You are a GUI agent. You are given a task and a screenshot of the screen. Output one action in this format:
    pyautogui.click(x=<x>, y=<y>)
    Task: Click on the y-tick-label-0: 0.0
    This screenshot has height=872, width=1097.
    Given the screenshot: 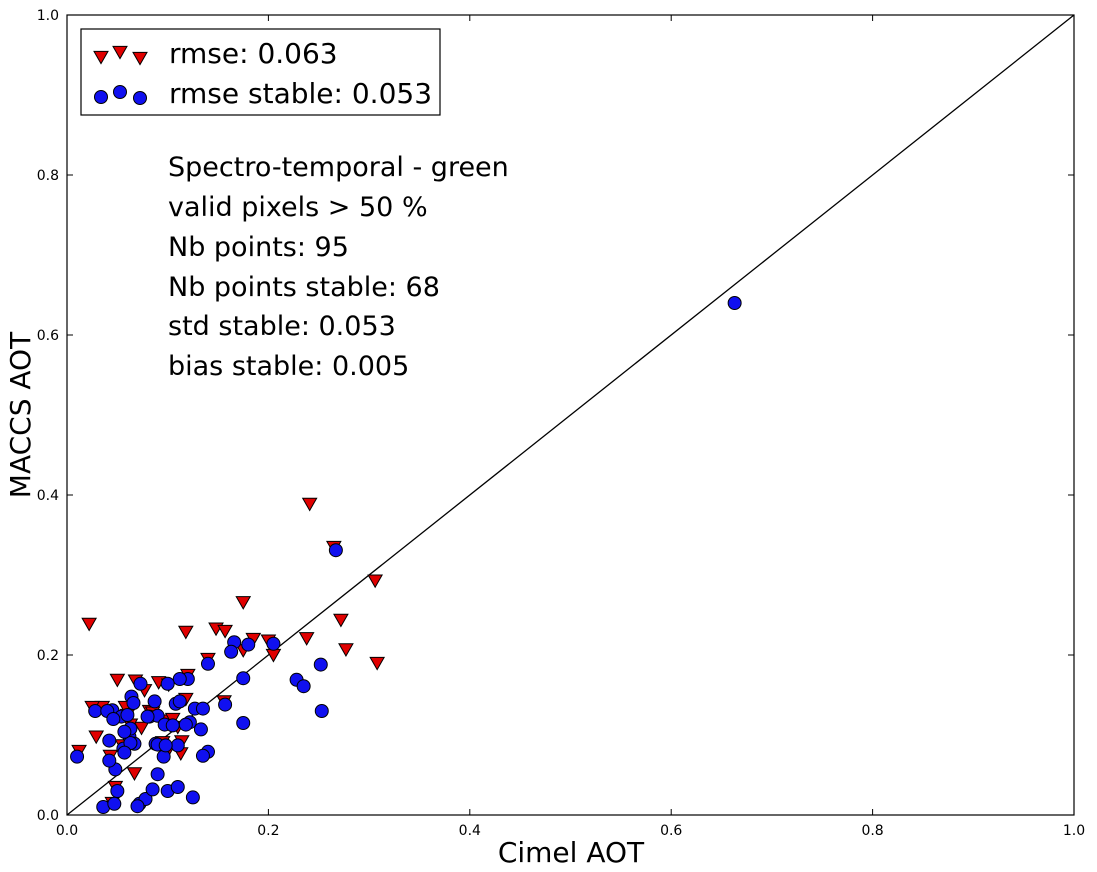 What is the action you would take?
    pyautogui.click(x=48, y=816)
    